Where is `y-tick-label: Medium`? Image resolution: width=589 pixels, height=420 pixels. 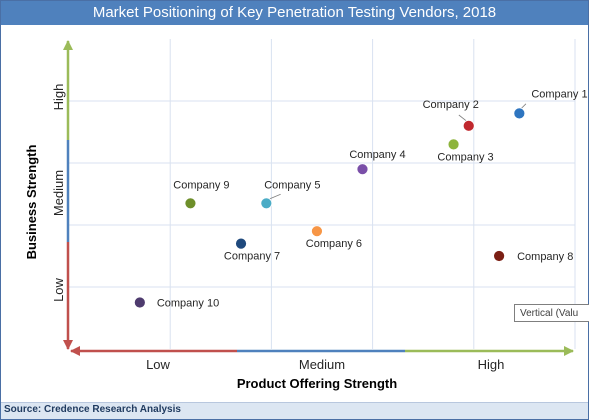 y-tick-label: Medium is located at coordinates (58, 193).